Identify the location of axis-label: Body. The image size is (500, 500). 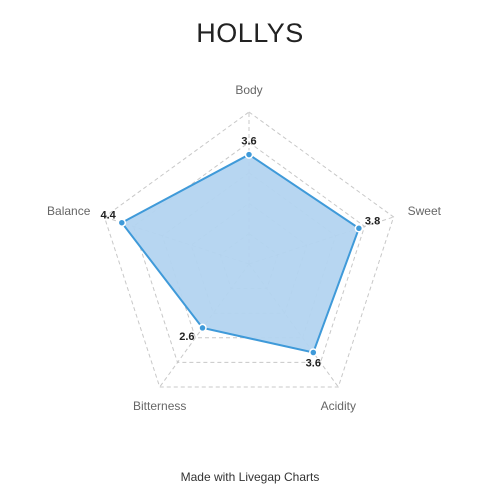
(248, 90).